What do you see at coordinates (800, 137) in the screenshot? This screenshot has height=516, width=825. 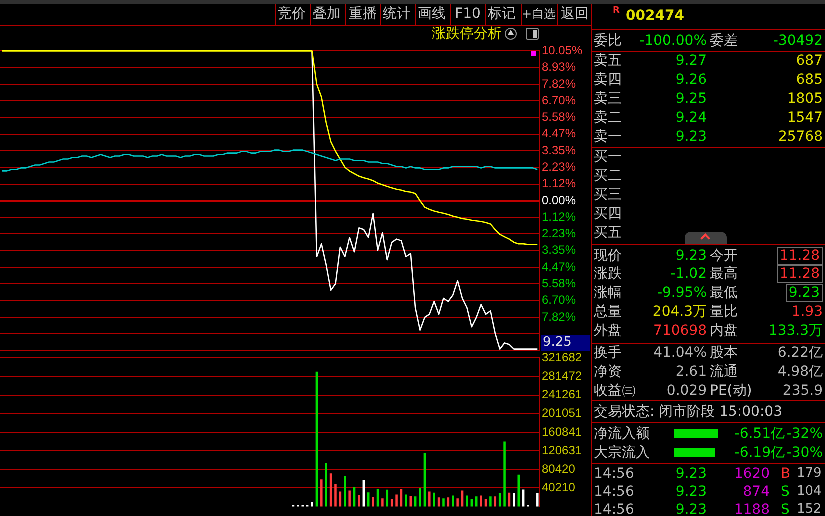 I see `text: 25768` at bounding box center [800, 137].